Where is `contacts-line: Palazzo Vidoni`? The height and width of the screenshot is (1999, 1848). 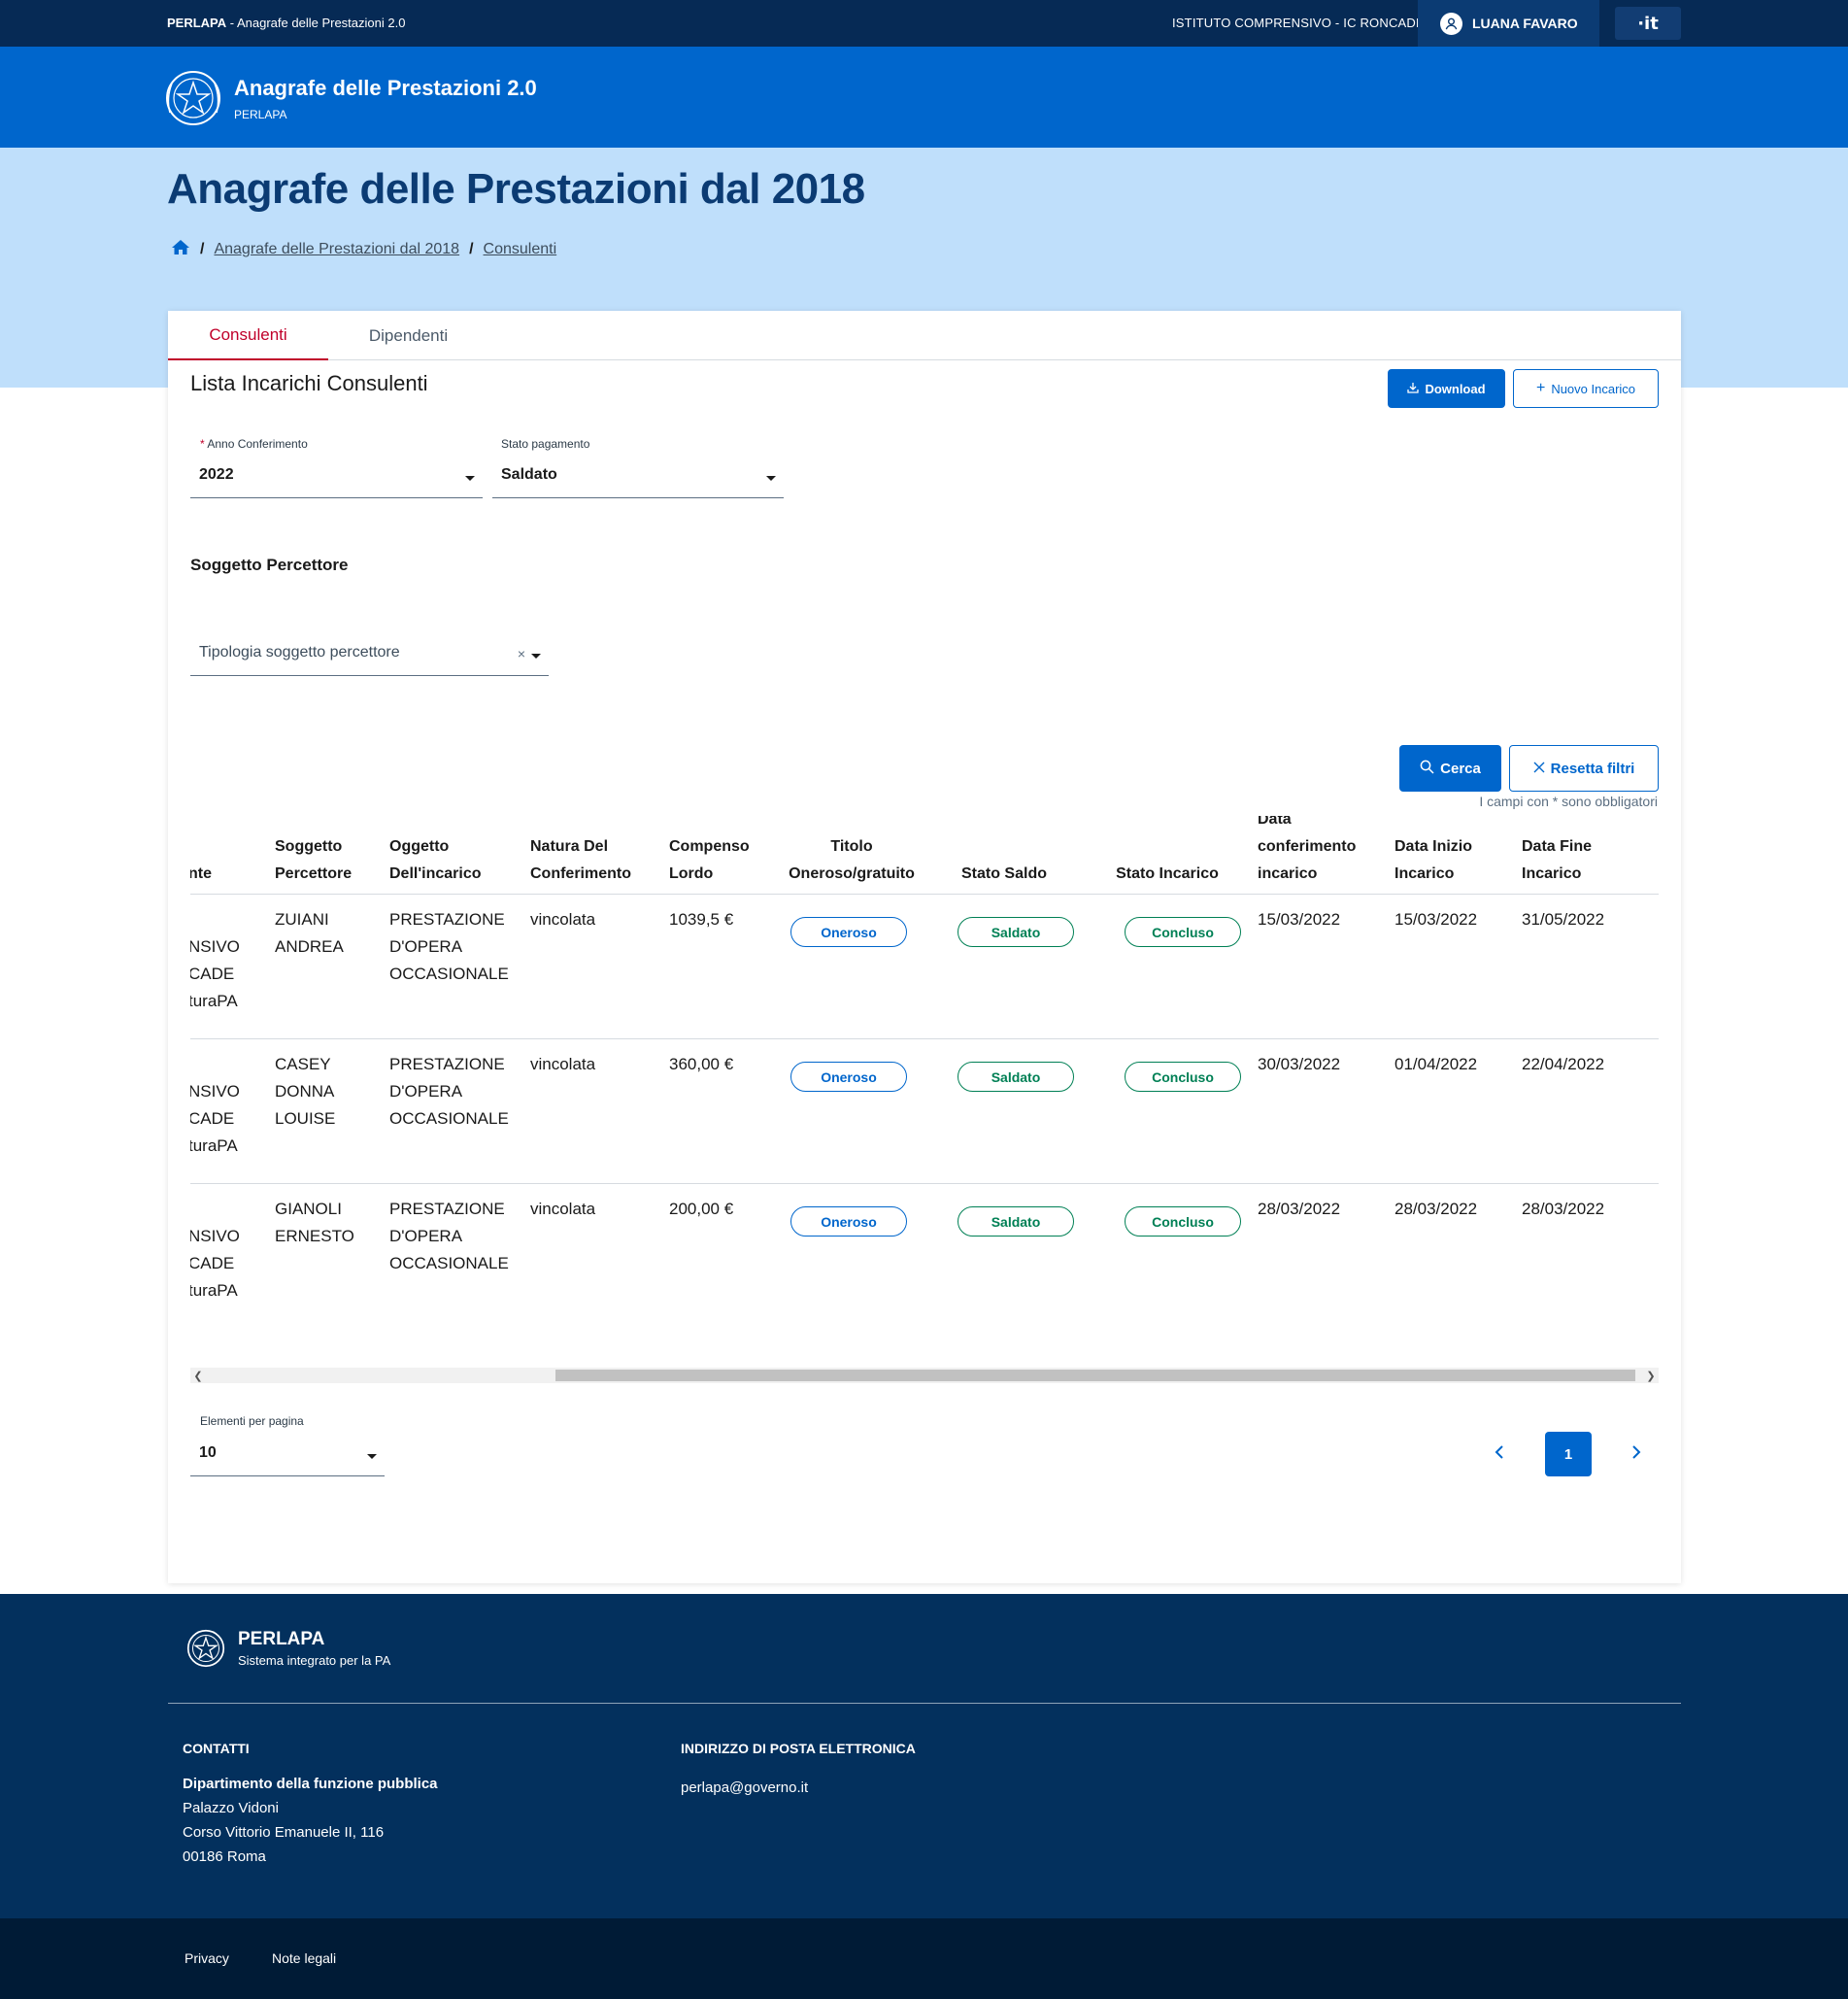
contacts-line: Palazzo Vidoni is located at coordinates (231, 1808).